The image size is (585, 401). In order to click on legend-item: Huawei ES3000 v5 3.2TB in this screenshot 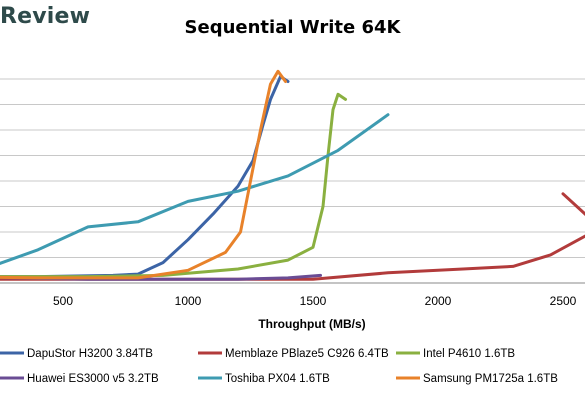, I will do `click(79, 379)`.